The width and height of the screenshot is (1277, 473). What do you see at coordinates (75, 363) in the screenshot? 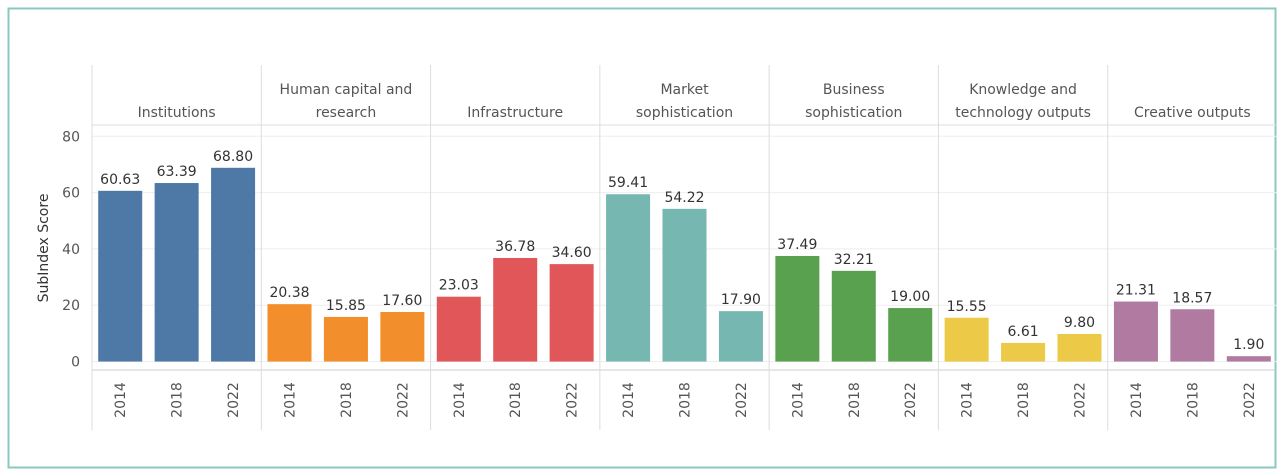
I see `y-tick-label: 0` at bounding box center [75, 363].